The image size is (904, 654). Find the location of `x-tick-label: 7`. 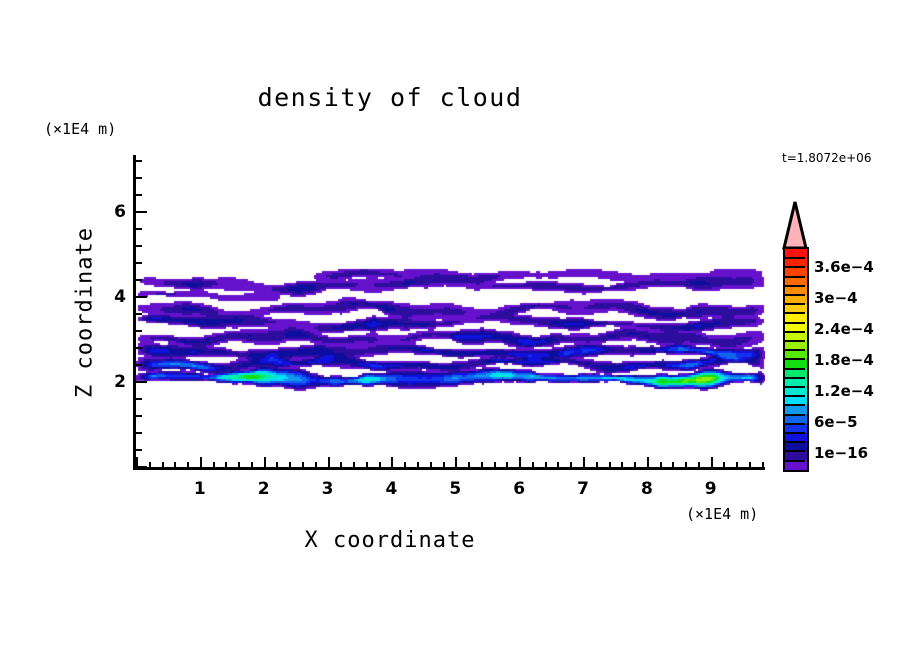

x-tick-label: 7 is located at coordinates (583, 489).